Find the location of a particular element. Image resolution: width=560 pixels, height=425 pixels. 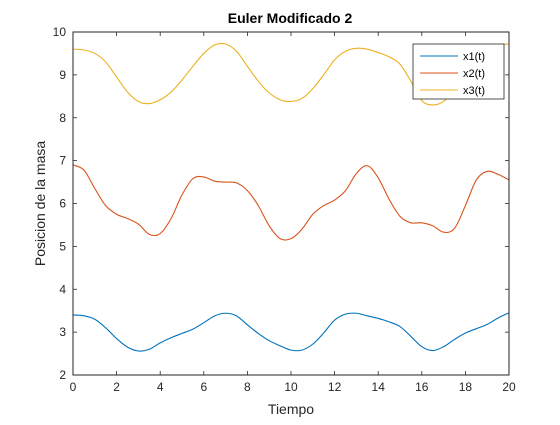

x-tick-label: 4 is located at coordinates (160, 387).